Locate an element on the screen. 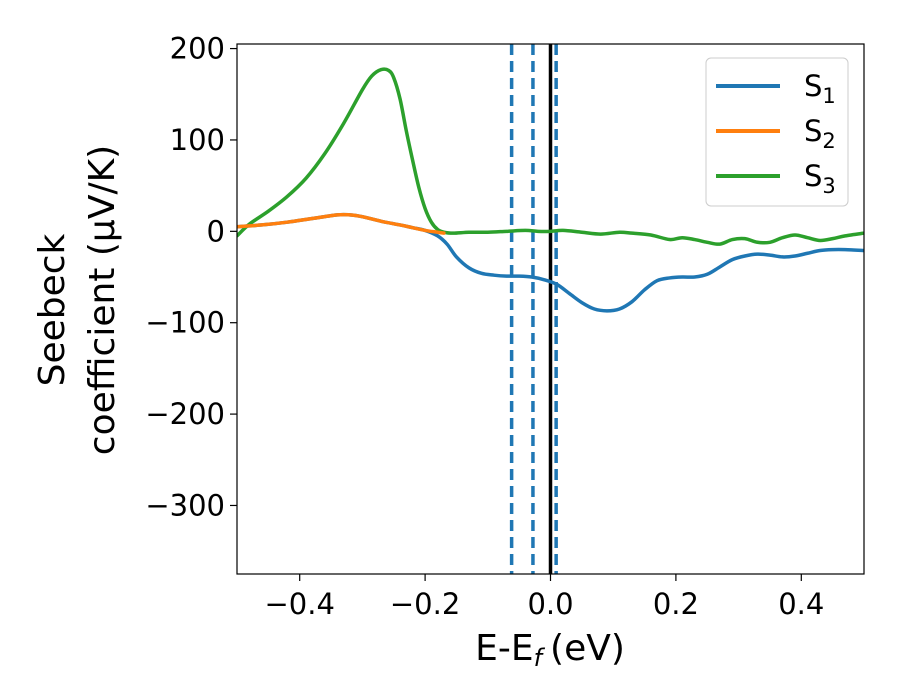 The height and width of the screenshot is (700, 900). y-axis-title-line2: coefficient (μV/K) is located at coordinates (102, 300).